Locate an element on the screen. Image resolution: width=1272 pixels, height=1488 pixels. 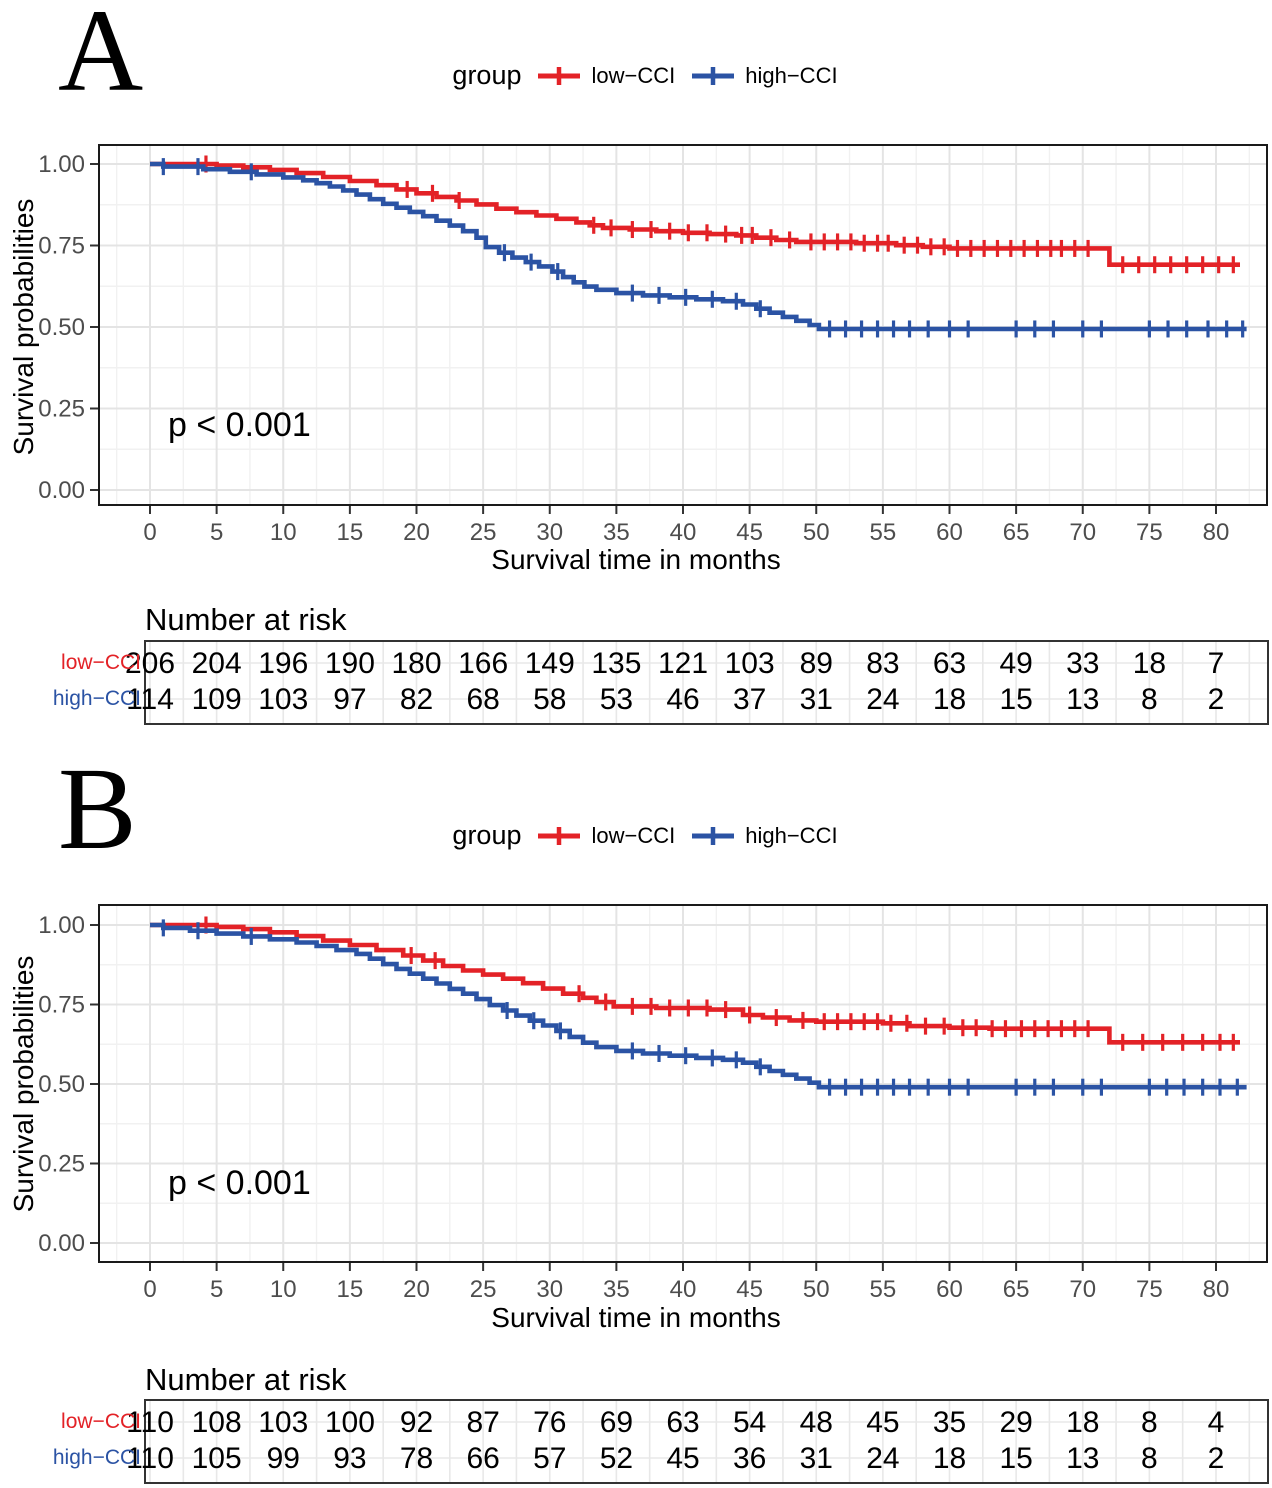
risk-count: 63 is located at coordinates (949, 663).